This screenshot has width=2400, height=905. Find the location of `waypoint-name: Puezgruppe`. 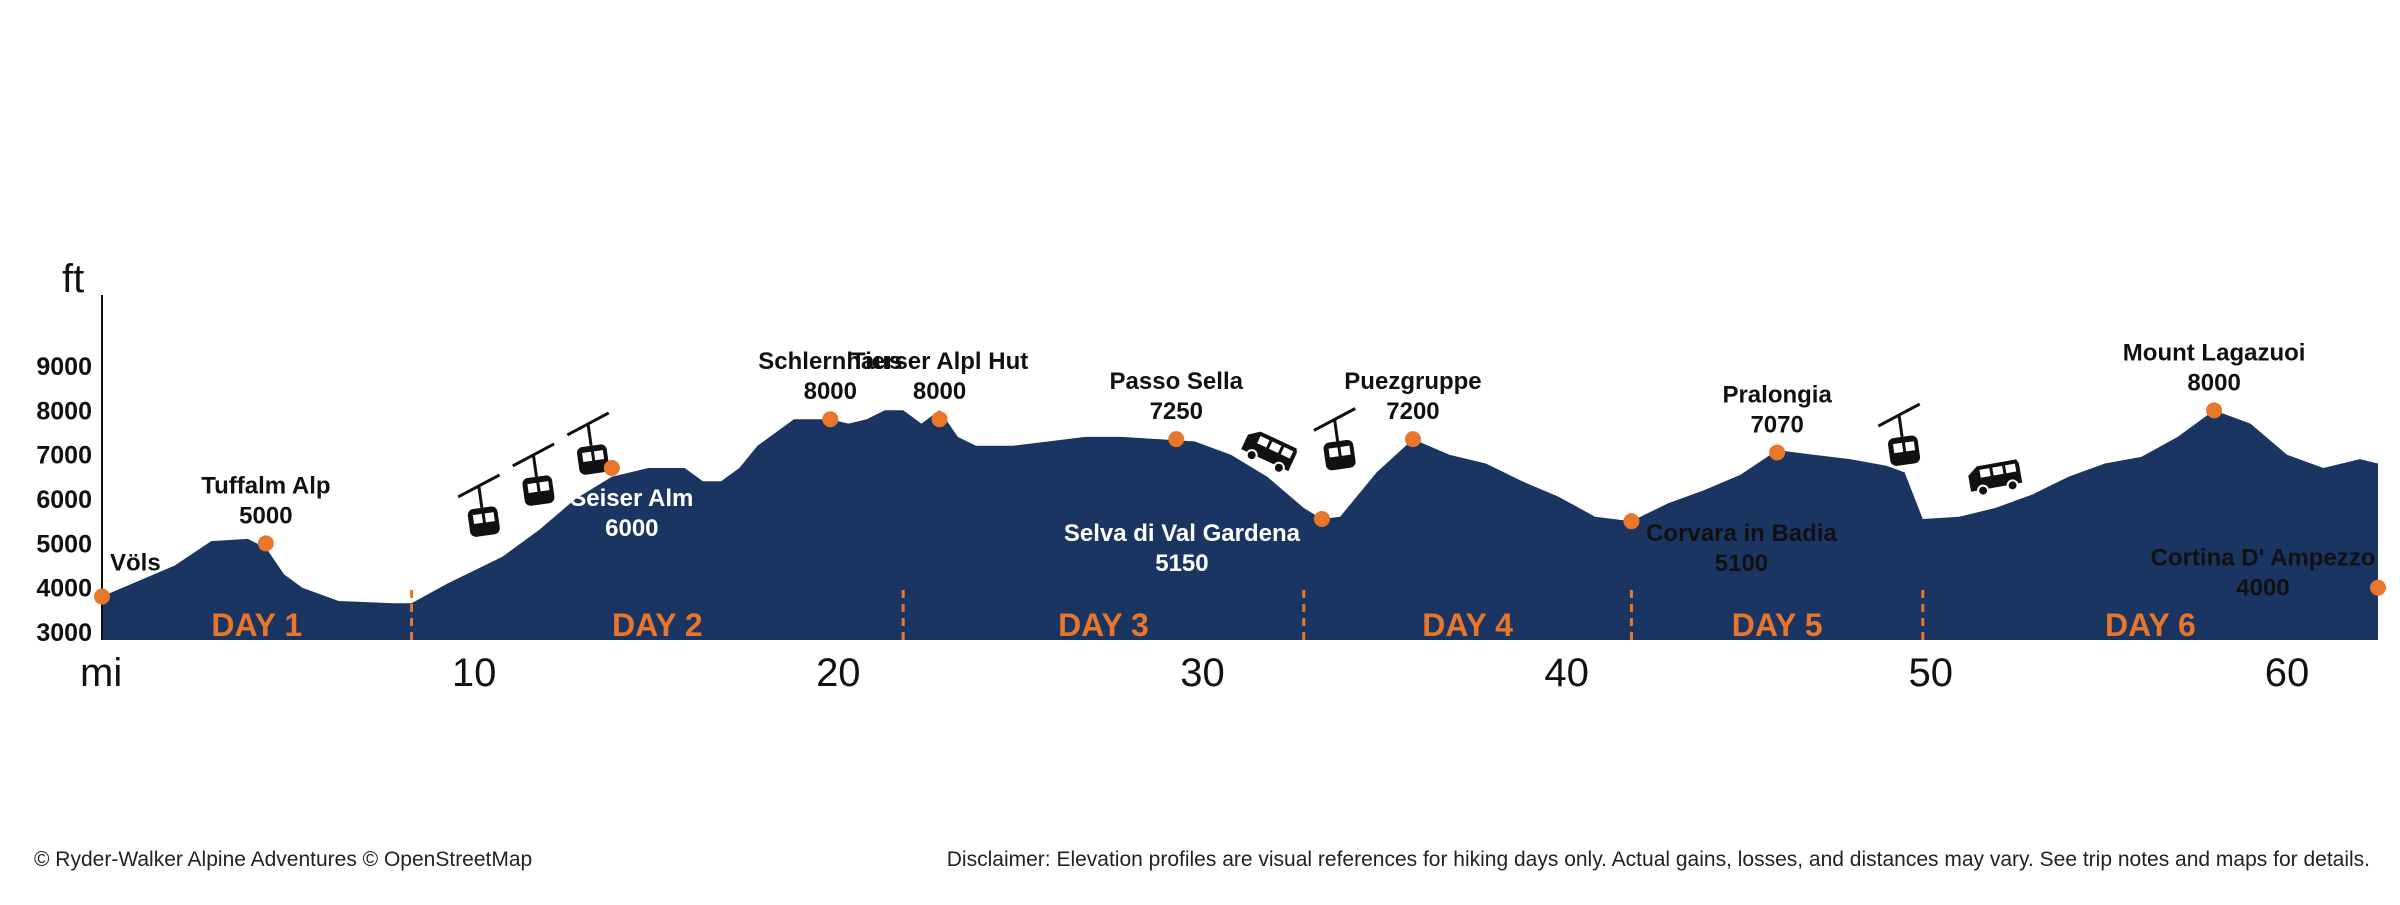

waypoint-name: Puezgruppe is located at coordinates (1412, 381).